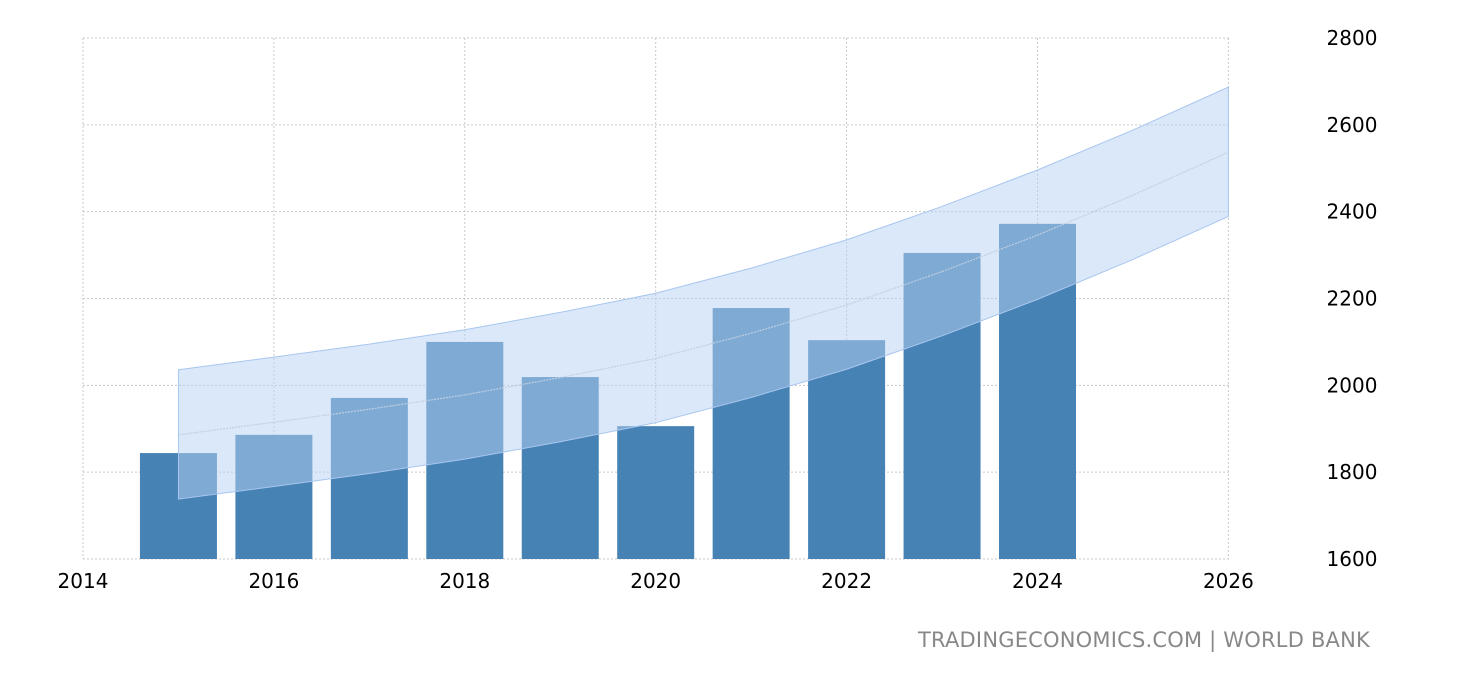 The image size is (1460, 680). What do you see at coordinates (1352, 212) in the screenshot?
I see `y-tick-label: 2400` at bounding box center [1352, 212].